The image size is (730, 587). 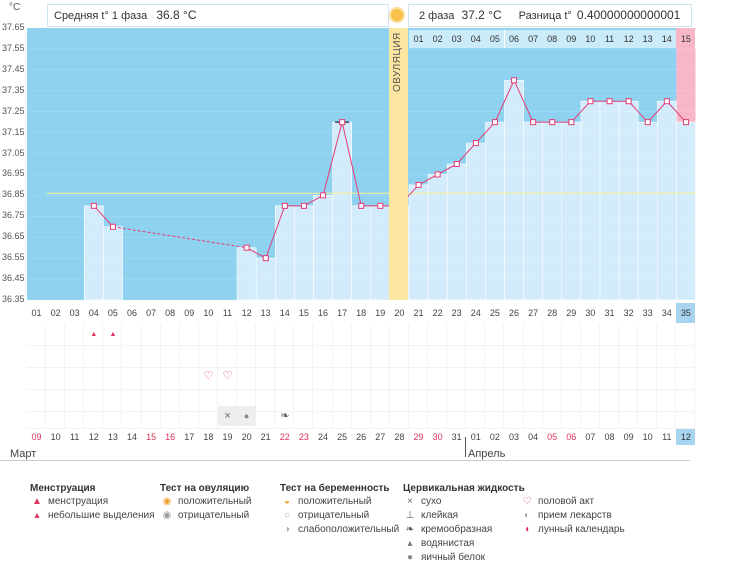 I want to click on calendar-date: 25, so click(x=342, y=437).